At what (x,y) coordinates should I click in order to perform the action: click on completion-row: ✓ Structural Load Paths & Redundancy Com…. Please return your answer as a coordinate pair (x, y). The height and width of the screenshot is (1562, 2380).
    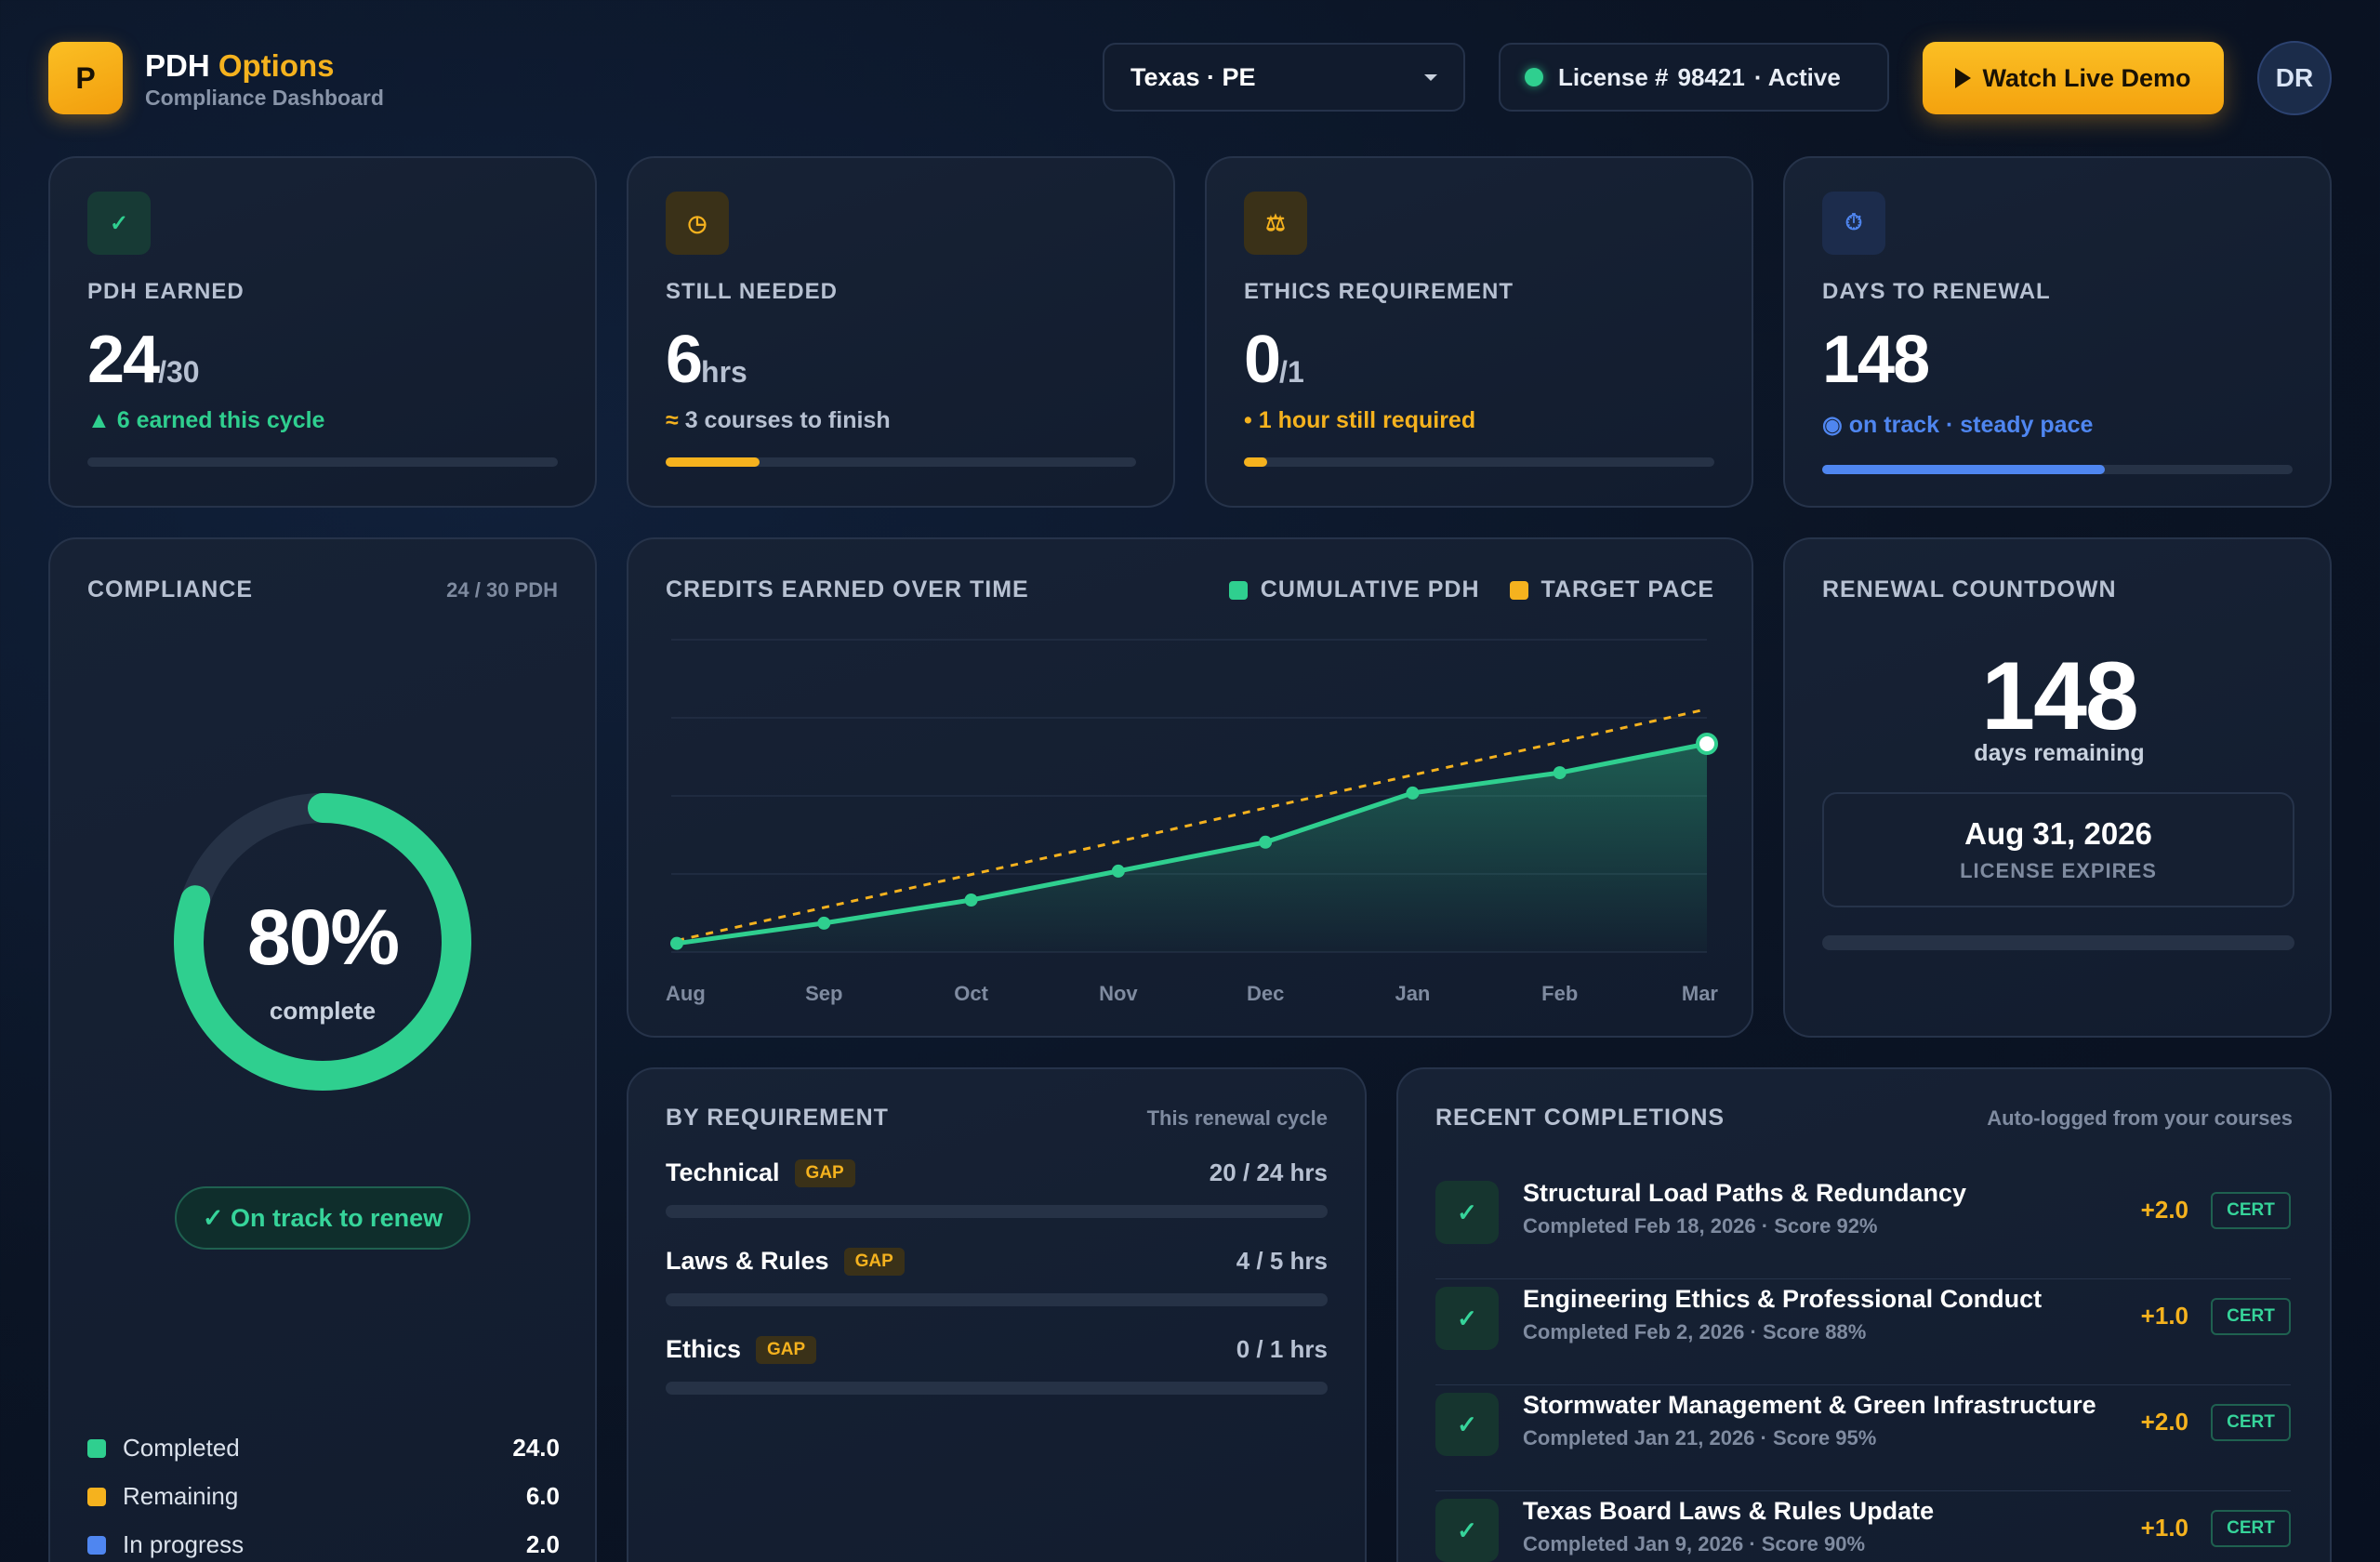
    Looking at the image, I should click on (1863, 1226).